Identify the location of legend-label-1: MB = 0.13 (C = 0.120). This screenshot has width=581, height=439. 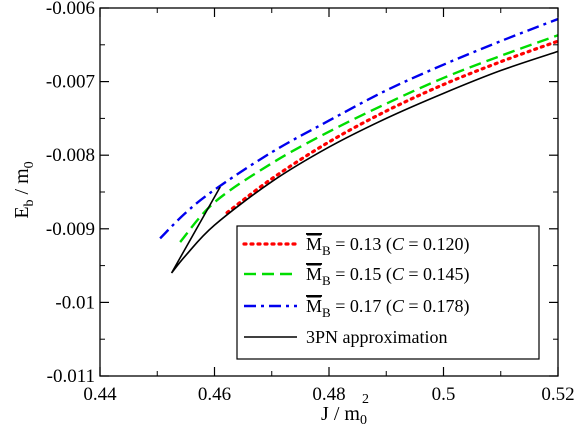
(388, 246).